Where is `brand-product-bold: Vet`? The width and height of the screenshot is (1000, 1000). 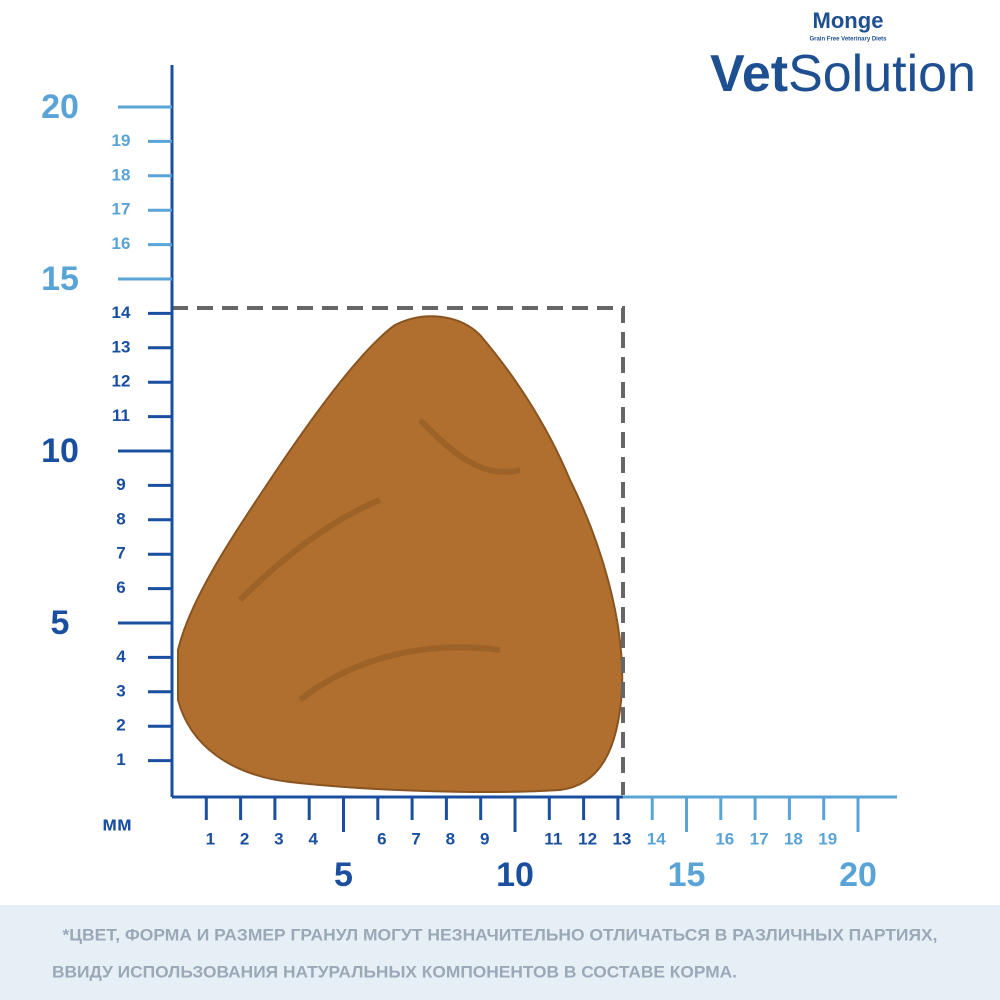 brand-product-bold: Vet is located at coordinates (749, 74).